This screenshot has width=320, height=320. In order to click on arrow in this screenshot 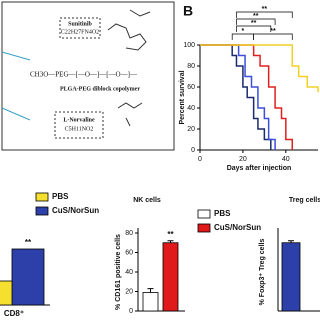, I will do `click(16, 86)`.